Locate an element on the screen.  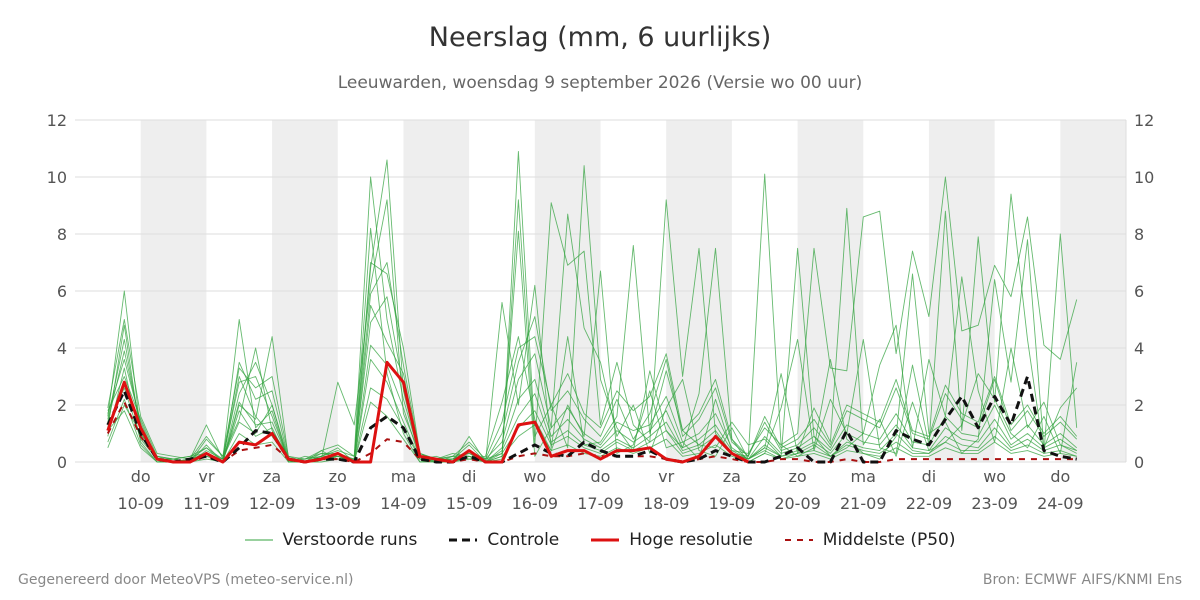
footer-source: Bron: ECMWF AIFS/KNMI Ens is located at coordinates (1082, 580).